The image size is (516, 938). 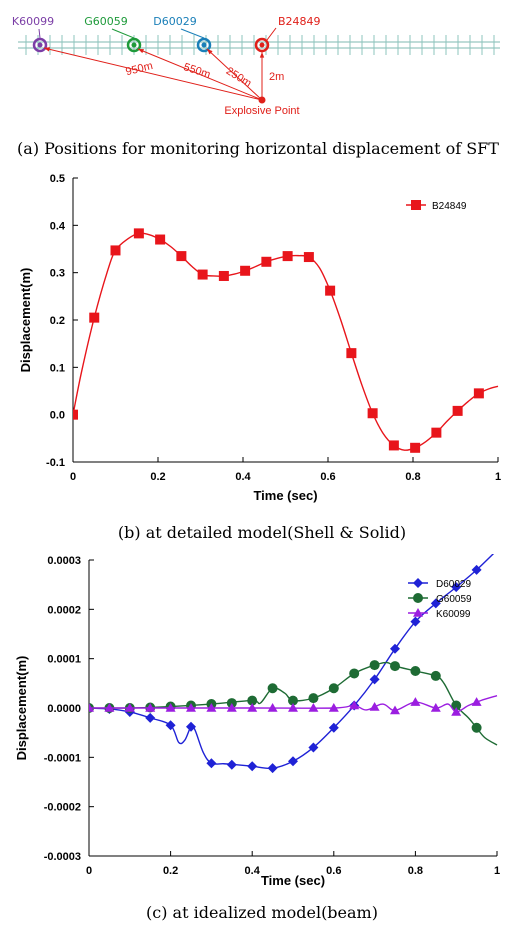 What do you see at coordinates (55, 463) in the screenshot?
I see `y-tick-label: -0.1` at bounding box center [55, 463].